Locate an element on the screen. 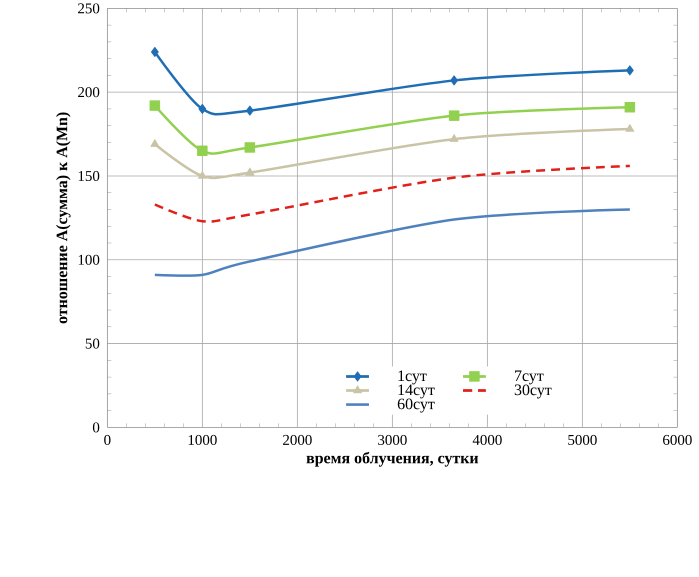 The image size is (699, 577). legend-label: 1сут is located at coordinates (412, 377).